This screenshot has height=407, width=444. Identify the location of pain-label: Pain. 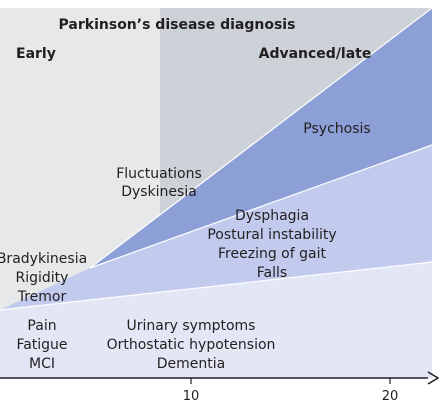
(41, 326).